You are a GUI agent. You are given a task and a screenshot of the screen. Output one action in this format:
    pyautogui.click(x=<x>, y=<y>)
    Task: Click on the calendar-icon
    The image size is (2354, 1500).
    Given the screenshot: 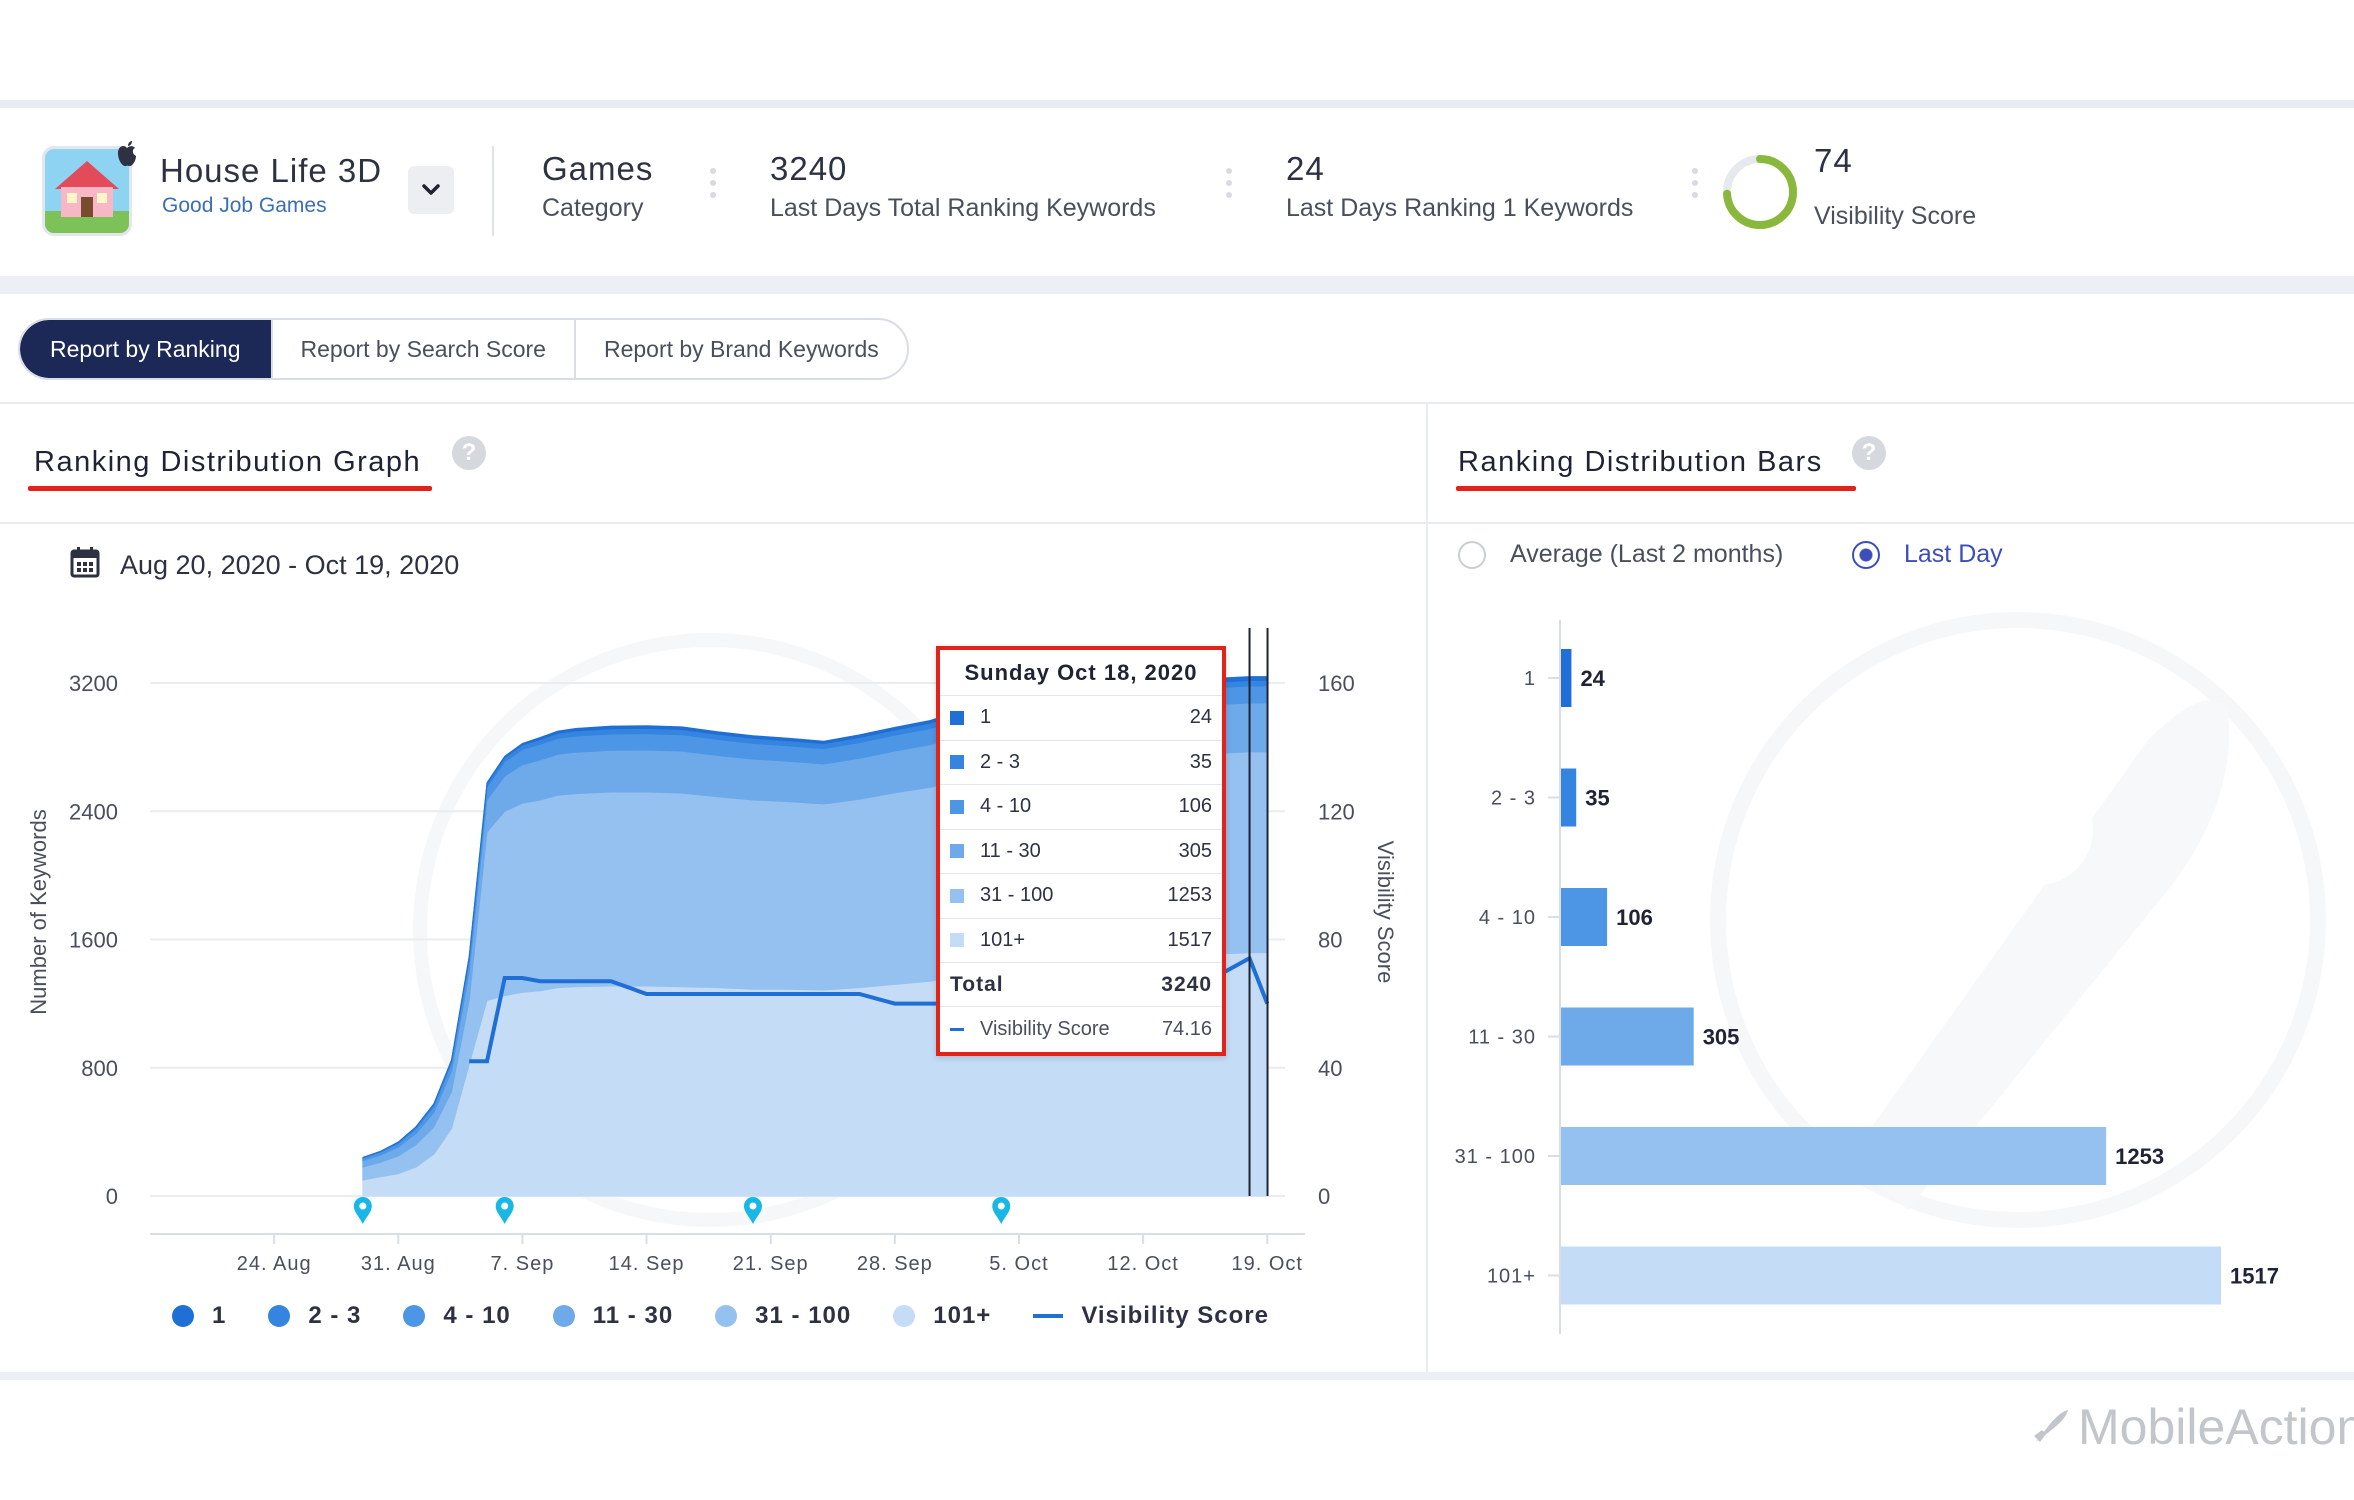 What is the action you would take?
    pyautogui.click(x=85, y=562)
    